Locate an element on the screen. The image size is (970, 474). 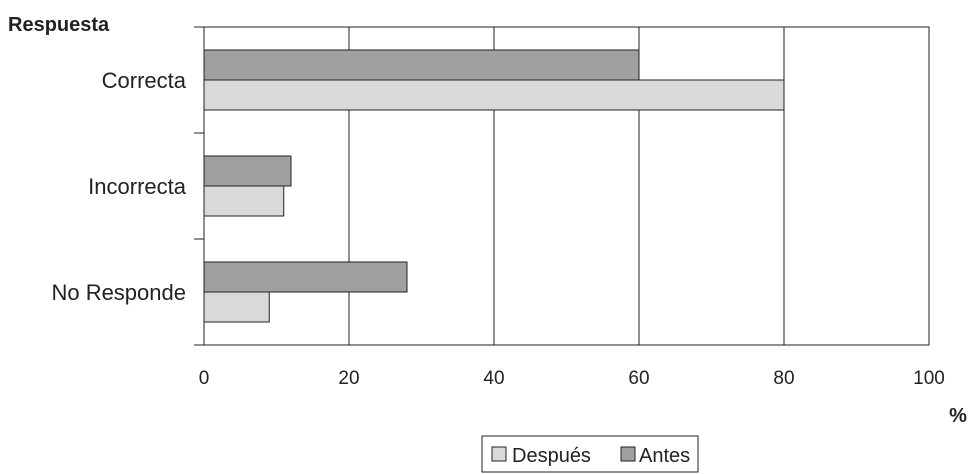
legend-swatch-antes is located at coordinates (628, 454).